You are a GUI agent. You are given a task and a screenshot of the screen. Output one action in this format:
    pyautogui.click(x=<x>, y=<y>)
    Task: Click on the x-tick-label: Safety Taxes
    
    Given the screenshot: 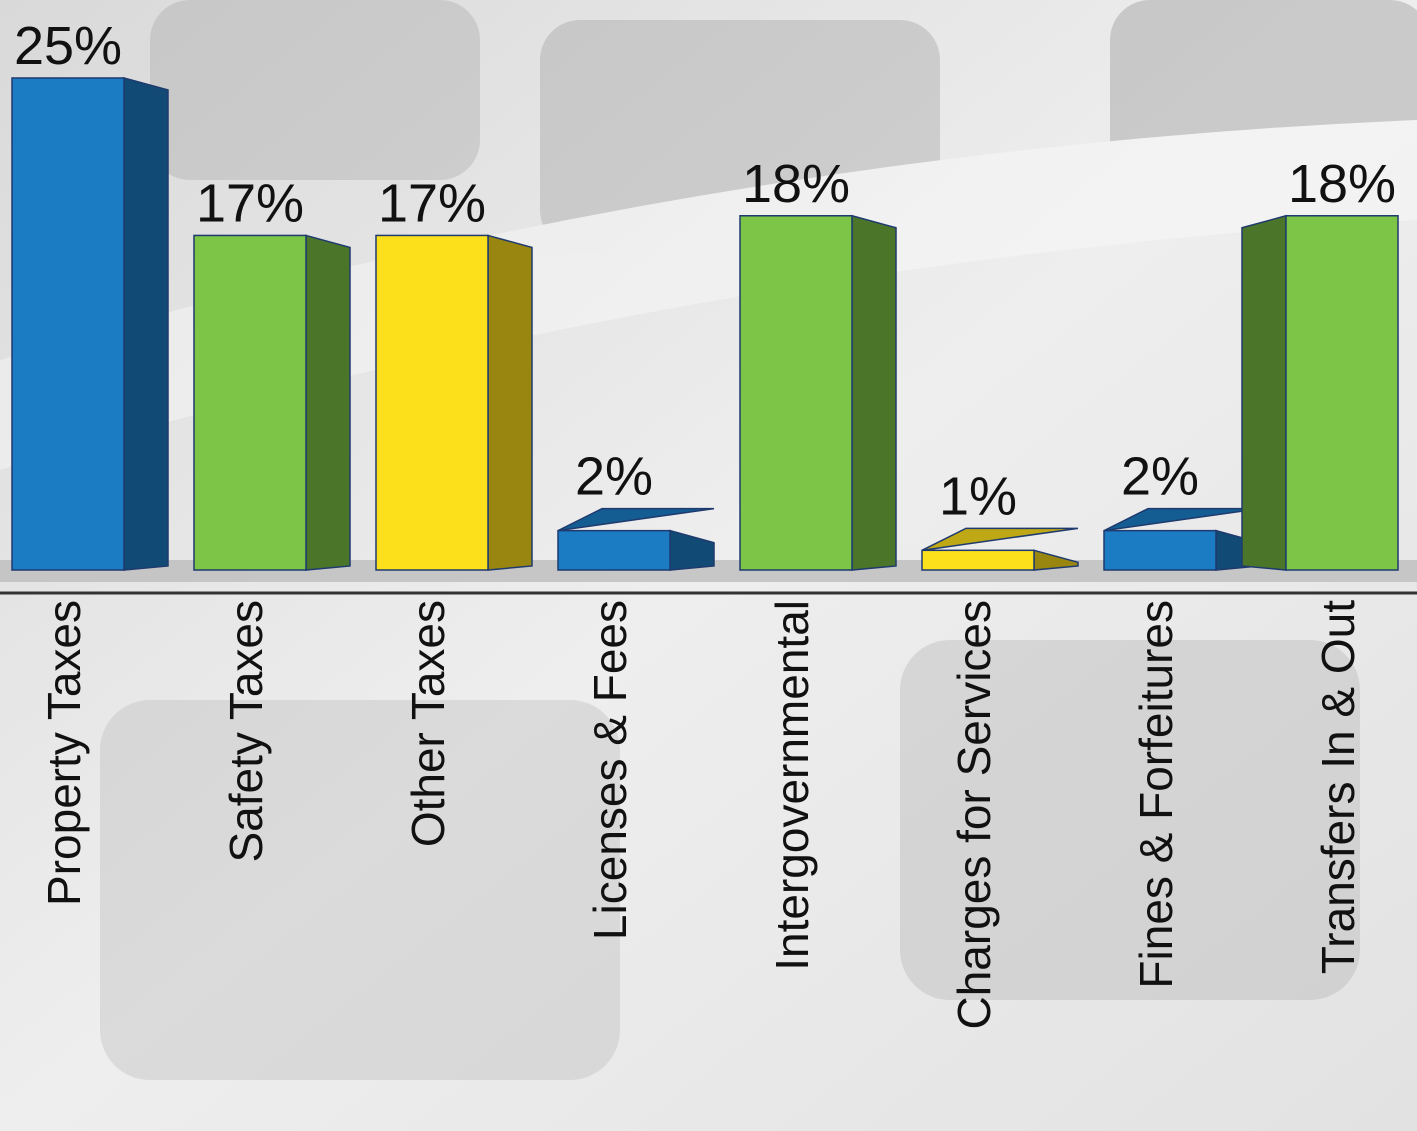 What is the action you would take?
    pyautogui.click(x=246, y=731)
    